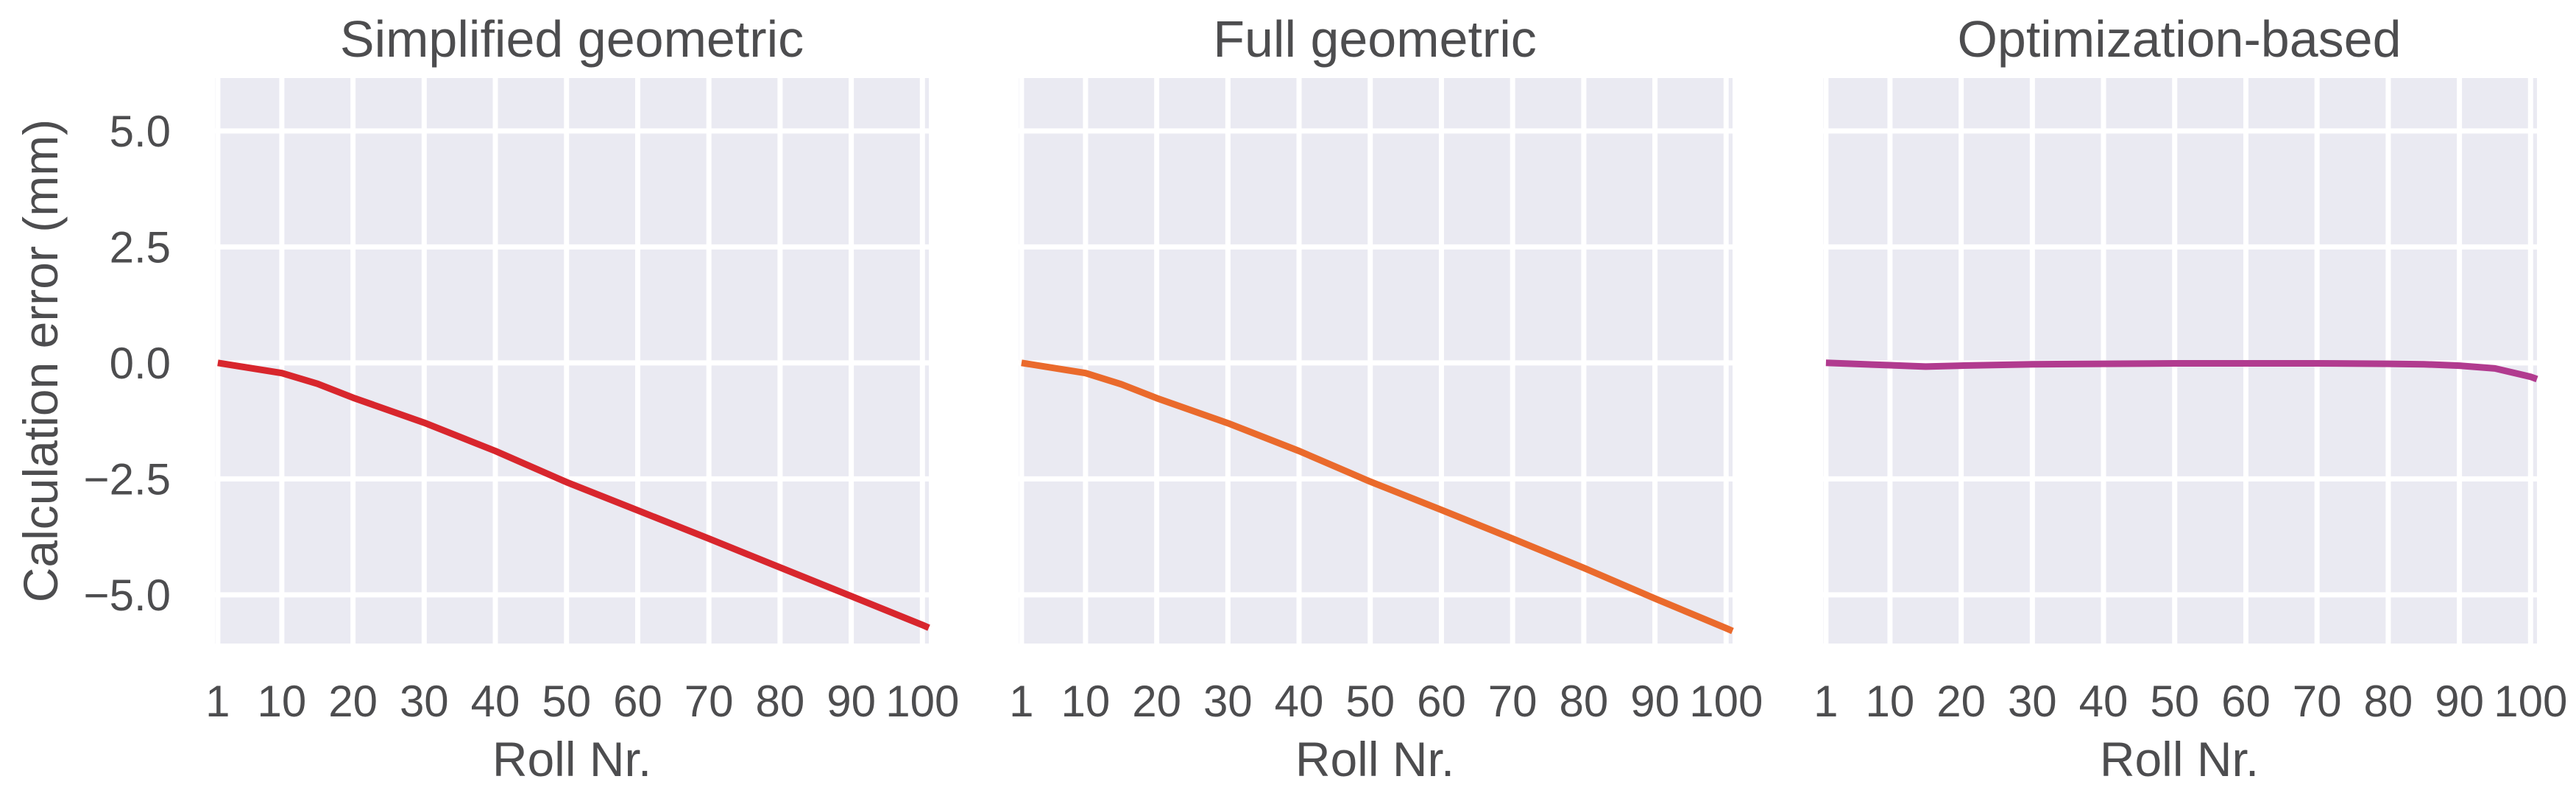 The image size is (2576, 793). I want to click on panel-title: Simplified geometric, so click(572, 39).